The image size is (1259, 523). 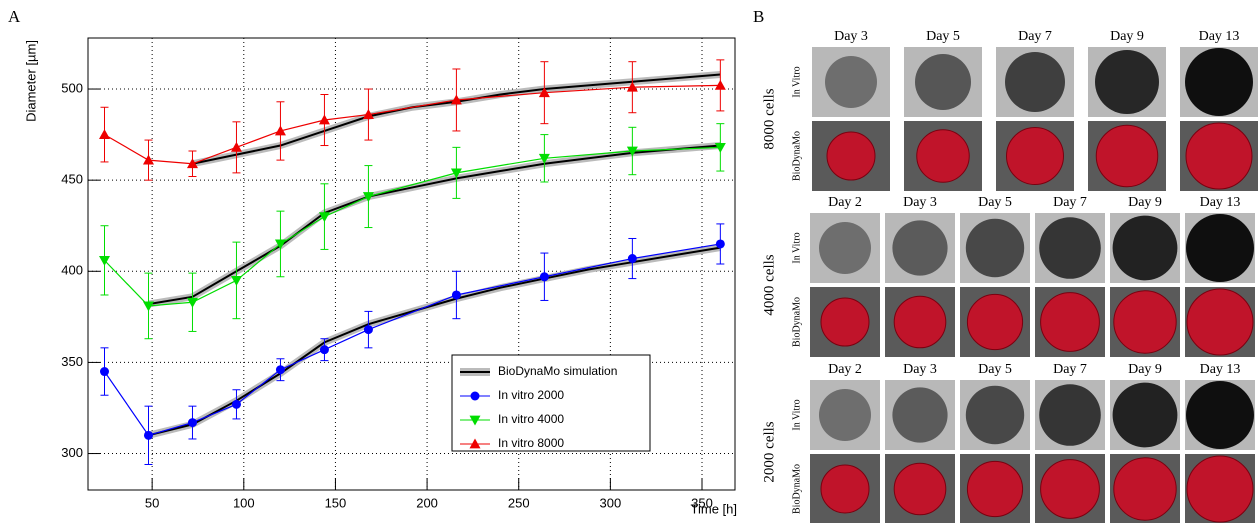 I want to click on group-label: 8000 cells, so click(x=769, y=118).